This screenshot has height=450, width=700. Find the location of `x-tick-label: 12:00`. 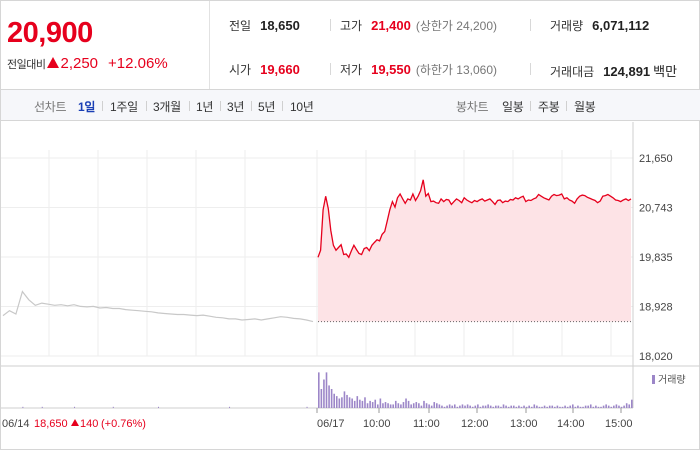

x-tick-label: 12:00 is located at coordinates (475, 424).